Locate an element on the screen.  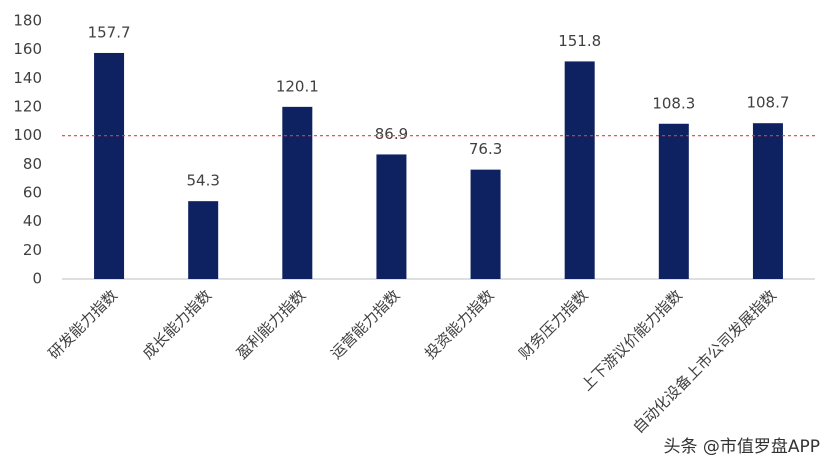
y-tick-label: 120 is located at coordinates (27, 107).